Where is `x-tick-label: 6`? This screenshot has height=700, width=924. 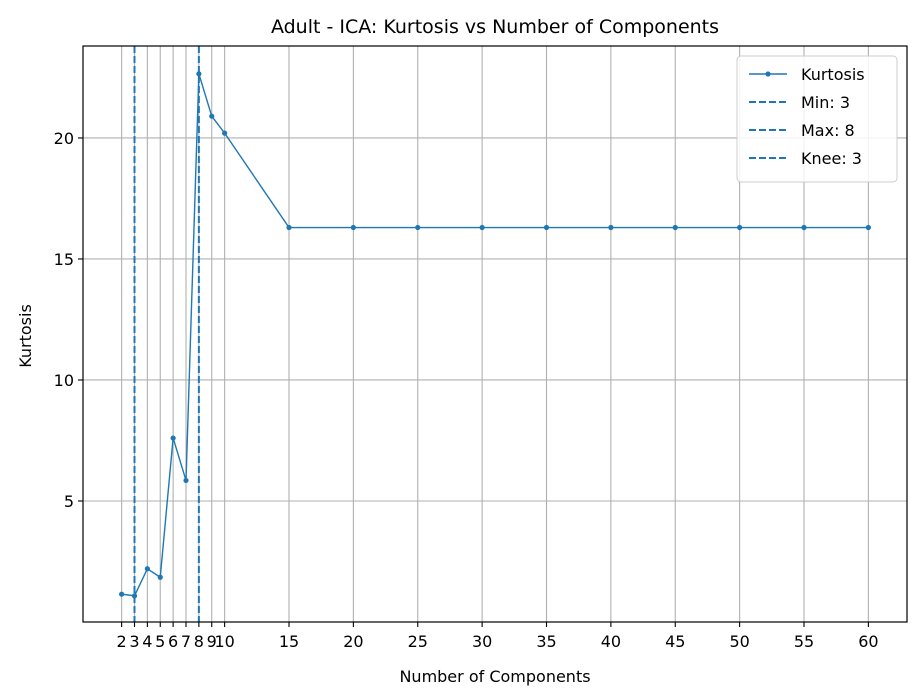
x-tick-label: 6 is located at coordinates (173, 641).